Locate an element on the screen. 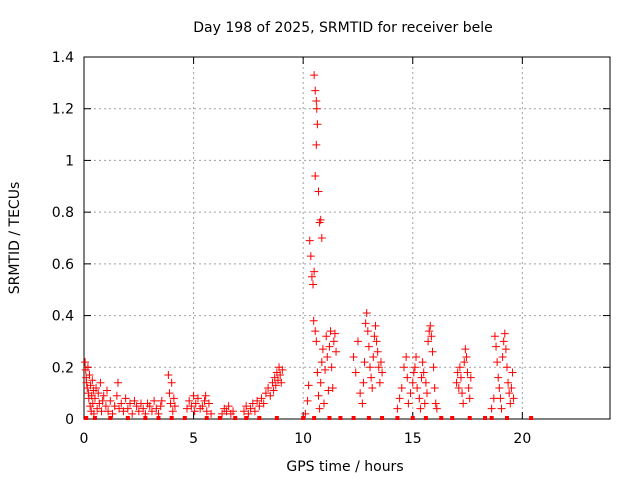 The height and width of the screenshot is (480, 640). x-tick-label: 0 is located at coordinates (84, 439).